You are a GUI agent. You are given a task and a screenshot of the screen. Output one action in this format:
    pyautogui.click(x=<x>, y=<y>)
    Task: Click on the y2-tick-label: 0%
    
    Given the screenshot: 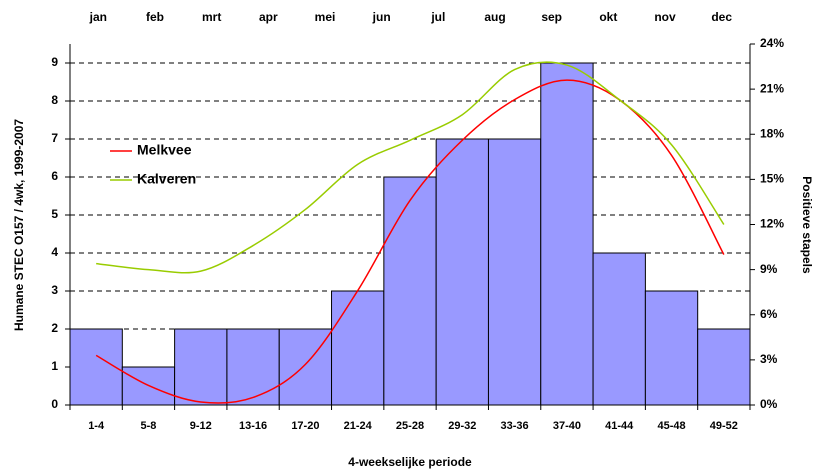 What is the action you would take?
    pyautogui.click(x=769, y=404)
    